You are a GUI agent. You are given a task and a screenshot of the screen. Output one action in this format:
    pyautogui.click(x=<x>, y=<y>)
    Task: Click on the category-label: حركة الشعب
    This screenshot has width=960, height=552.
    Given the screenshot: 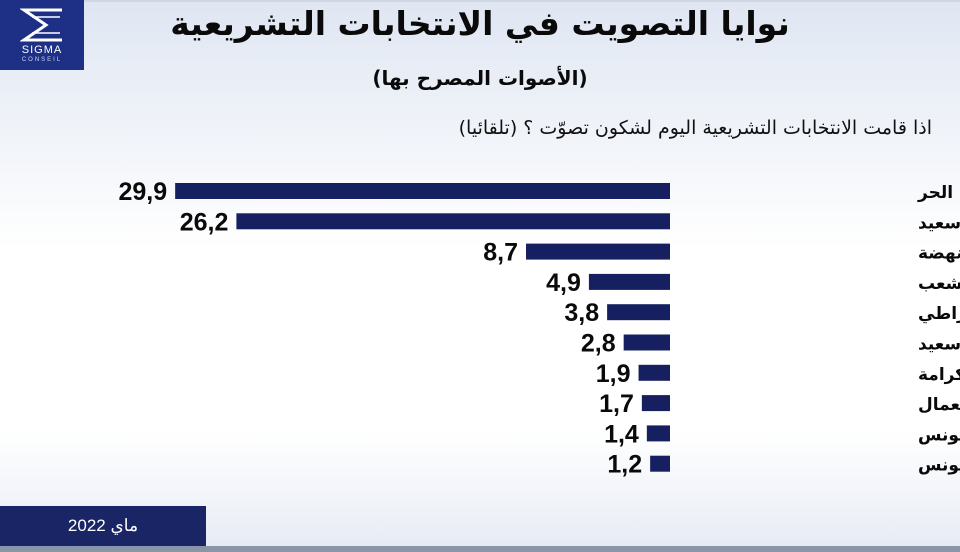 What is the action you would take?
    pyautogui.click(x=939, y=284)
    